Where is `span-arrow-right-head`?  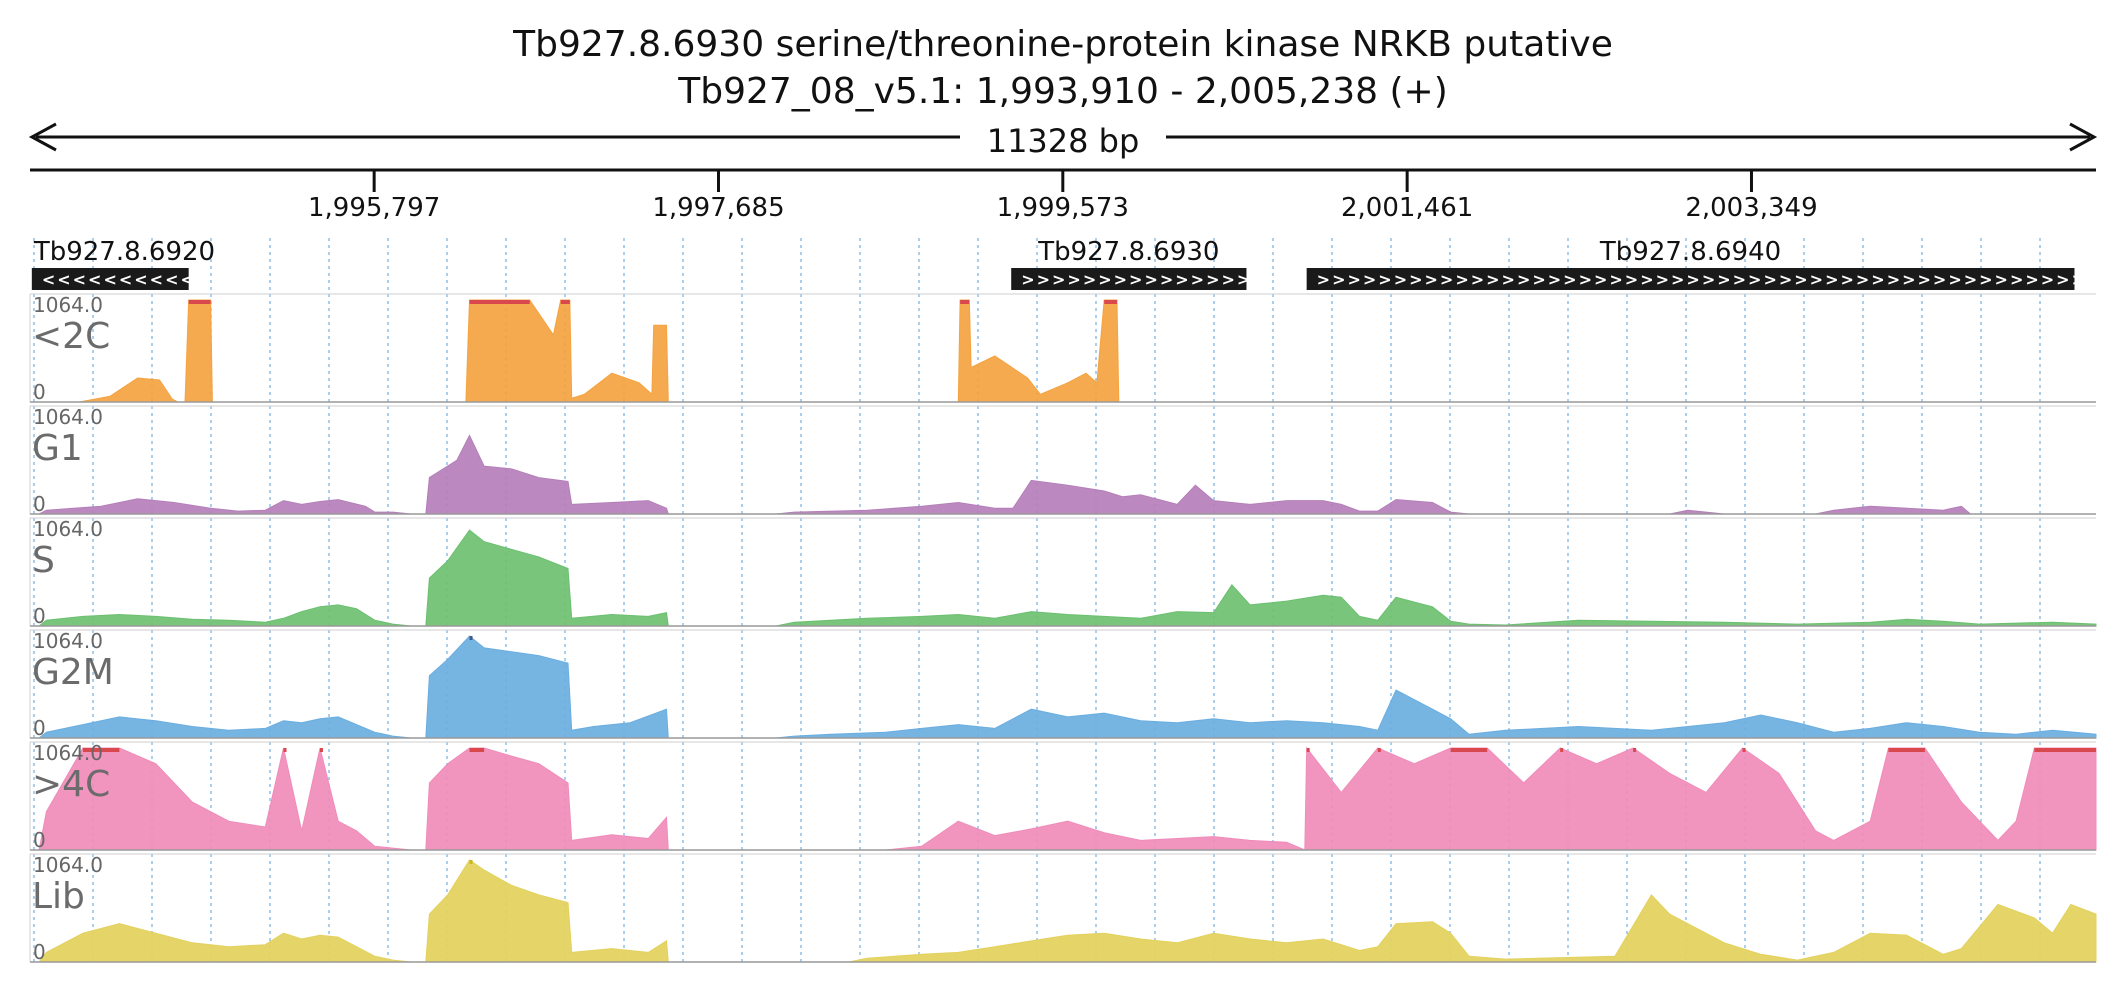 span-arrow-right-head is located at coordinates (2083, 137).